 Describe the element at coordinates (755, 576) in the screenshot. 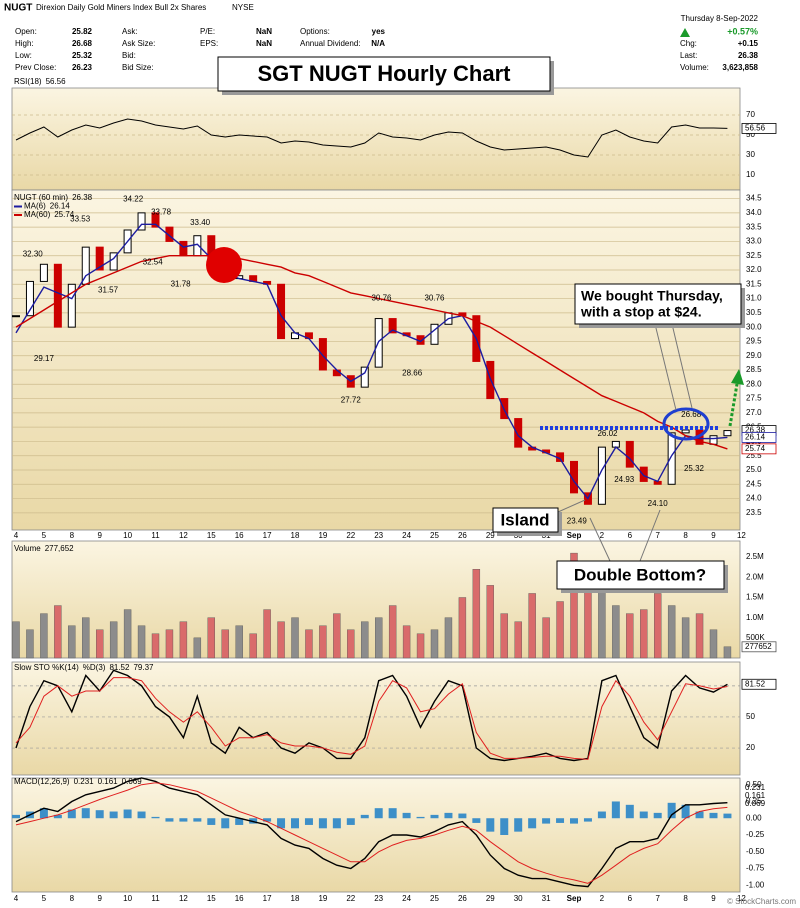

I see `y-tick-label: 2.0M` at that location.